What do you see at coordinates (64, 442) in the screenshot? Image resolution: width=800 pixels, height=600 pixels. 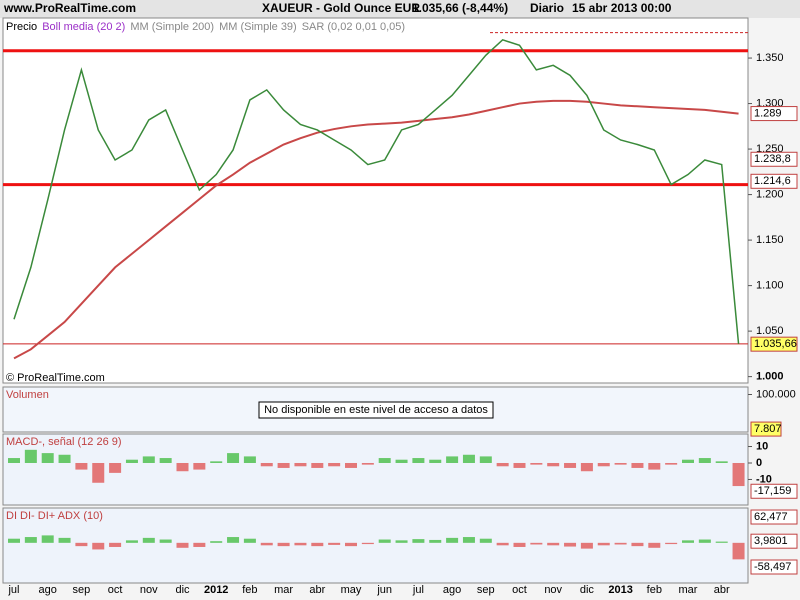 I see `panel-title: MACD-, señal (12 26 9)` at bounding box center [64, 442].